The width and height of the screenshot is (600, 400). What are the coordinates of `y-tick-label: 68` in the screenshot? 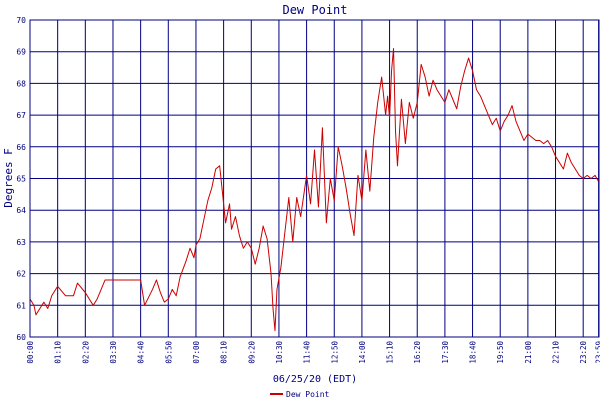 It's located at (21, 83).